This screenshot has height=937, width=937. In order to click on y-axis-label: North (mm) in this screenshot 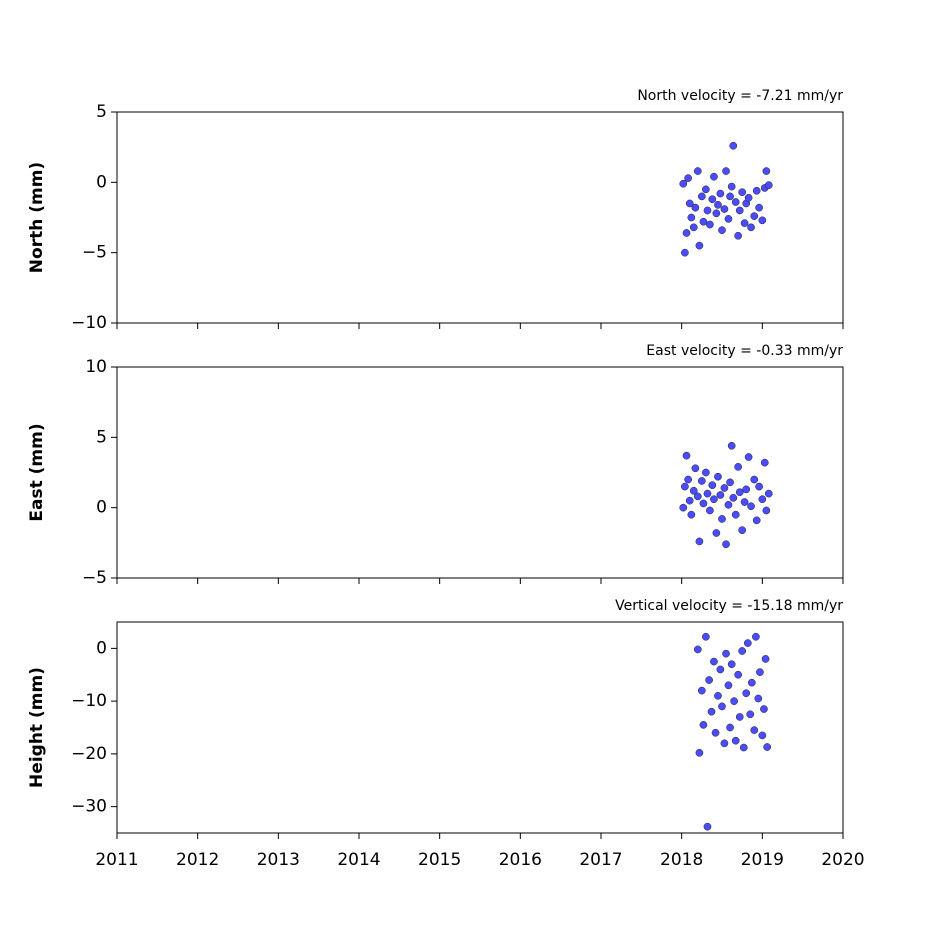, I will do `click(37, 217)`.